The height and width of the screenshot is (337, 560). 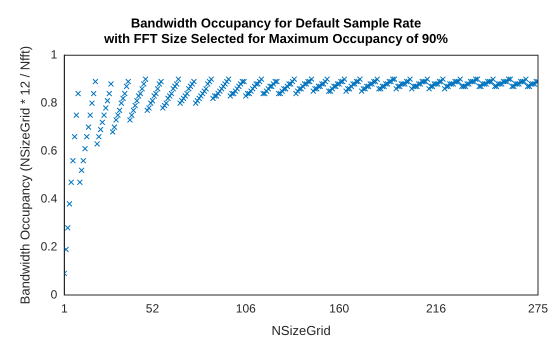 I want to click on y-tick-label: 0.6, so click(x=49, y=150).